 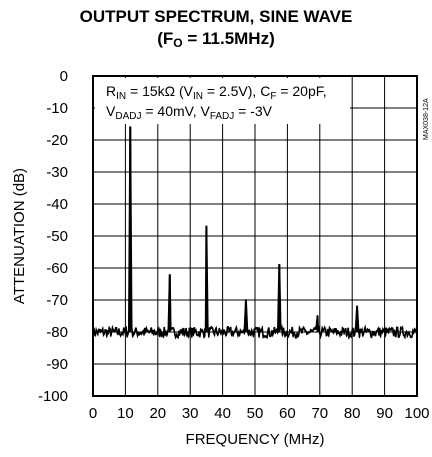 I want to click on title-line2-post: = 11.5MHz), so click(x=228, y=38).